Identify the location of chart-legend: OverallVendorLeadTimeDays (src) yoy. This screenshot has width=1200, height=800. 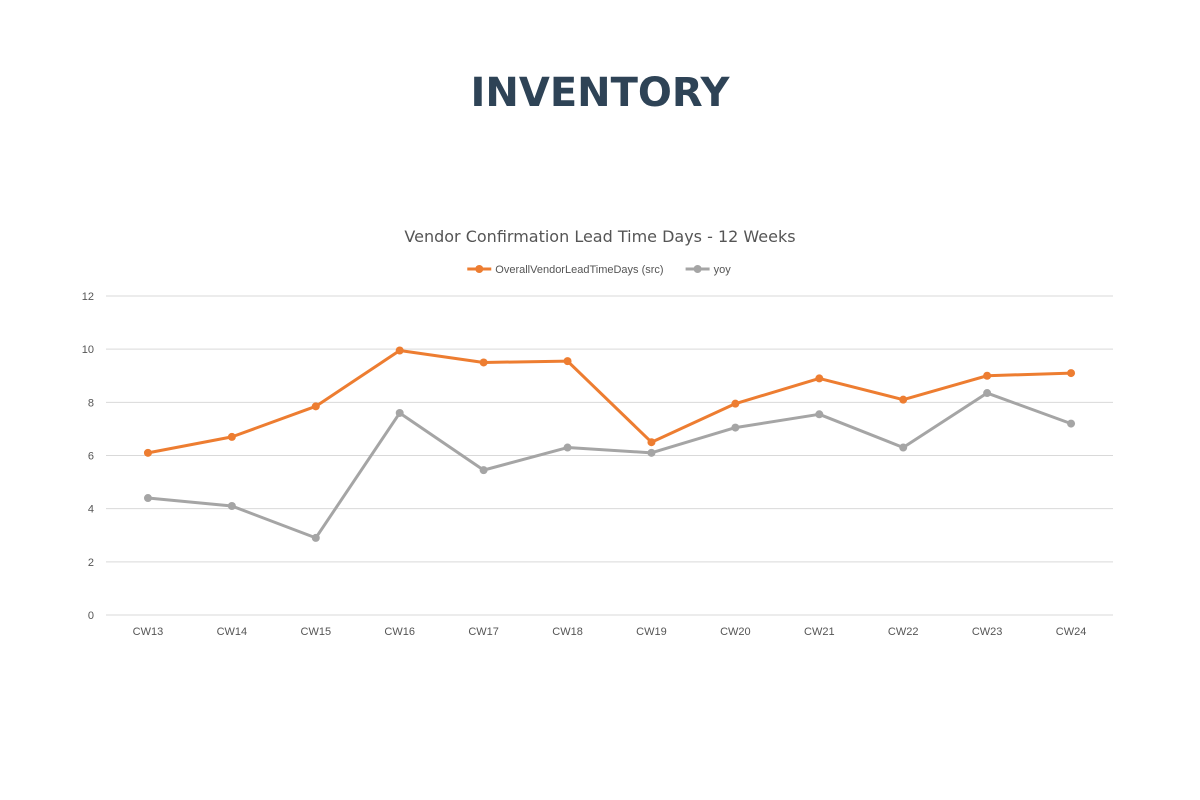
(599, 270).